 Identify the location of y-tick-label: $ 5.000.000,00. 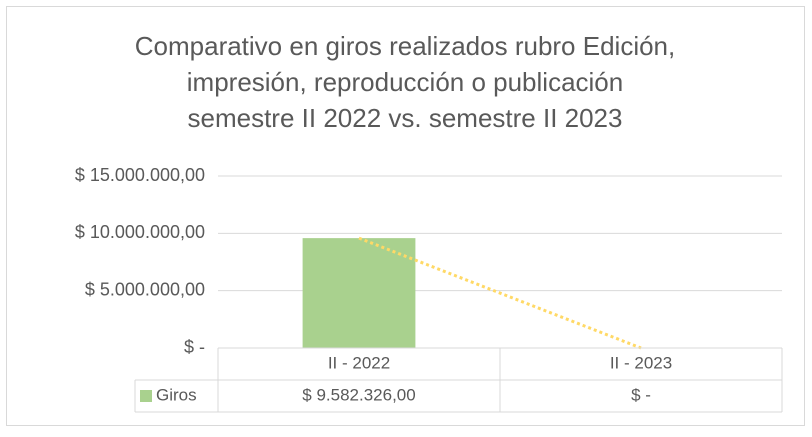
(145, 289).